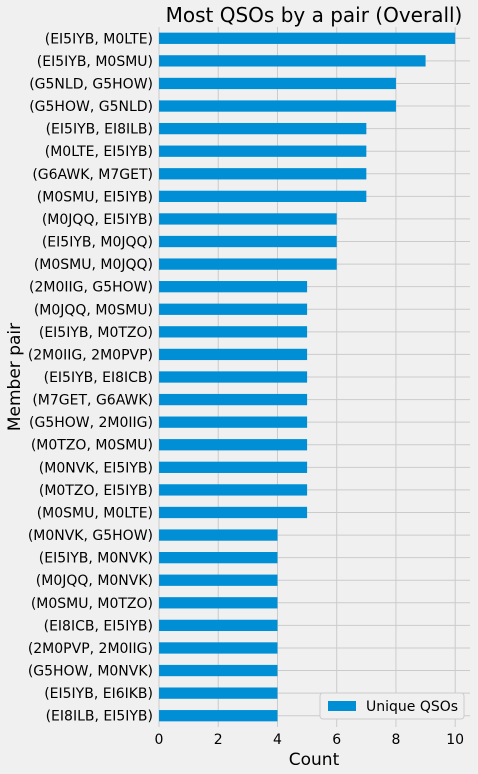 The height and width of the screenshot is (774, 478). I want to click on y-tick-label: (M0JQQ, M0SMU), so click(93, 310).